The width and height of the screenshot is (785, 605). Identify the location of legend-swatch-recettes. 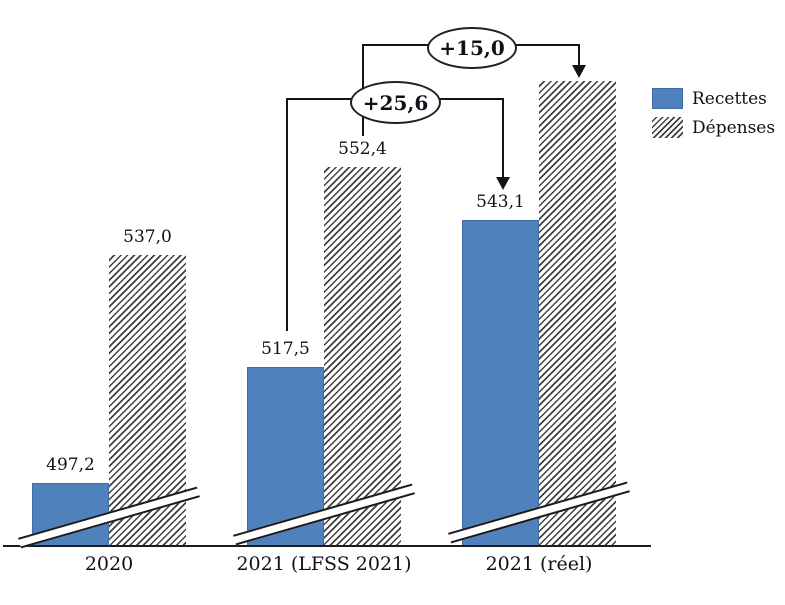
(667, 98).